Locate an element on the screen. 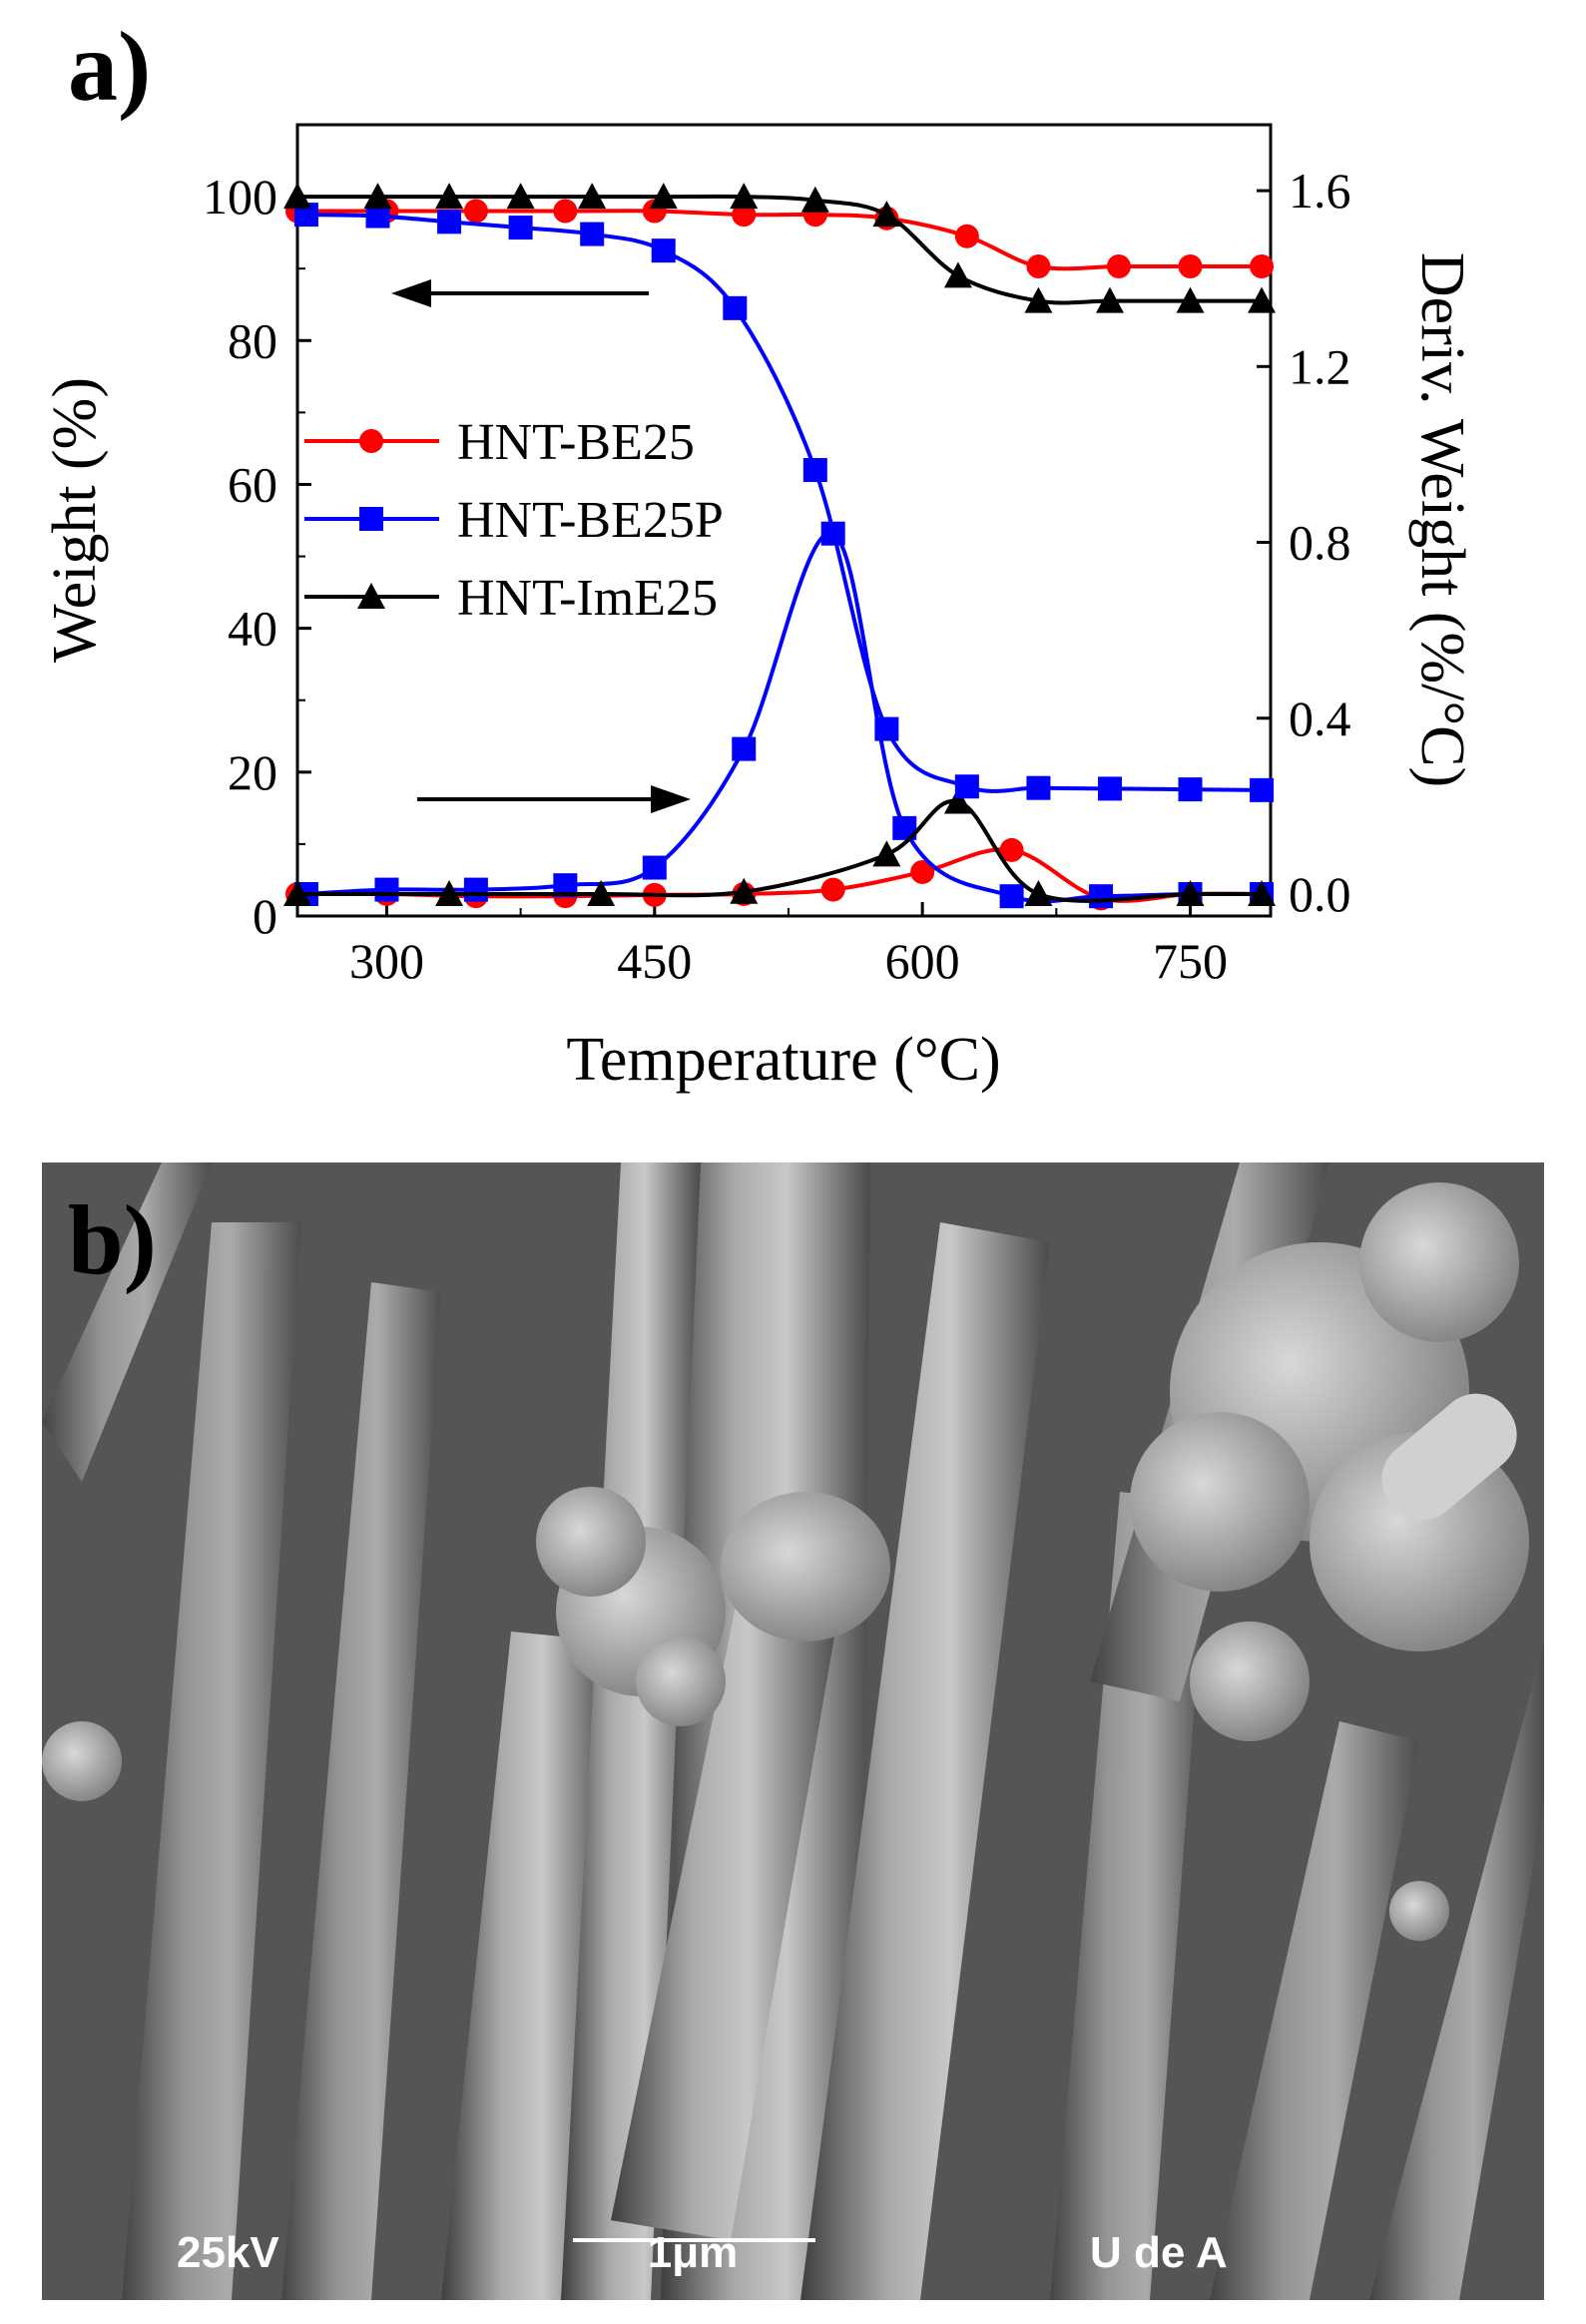  left-arrow is located at coordinates (520, 293).